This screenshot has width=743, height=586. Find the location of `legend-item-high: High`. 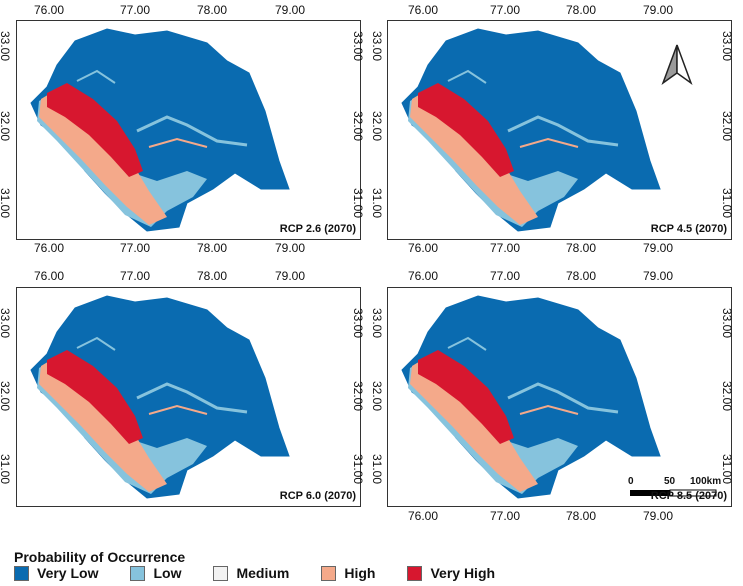

legend-item-high: High is located at coordinates (348, 573).